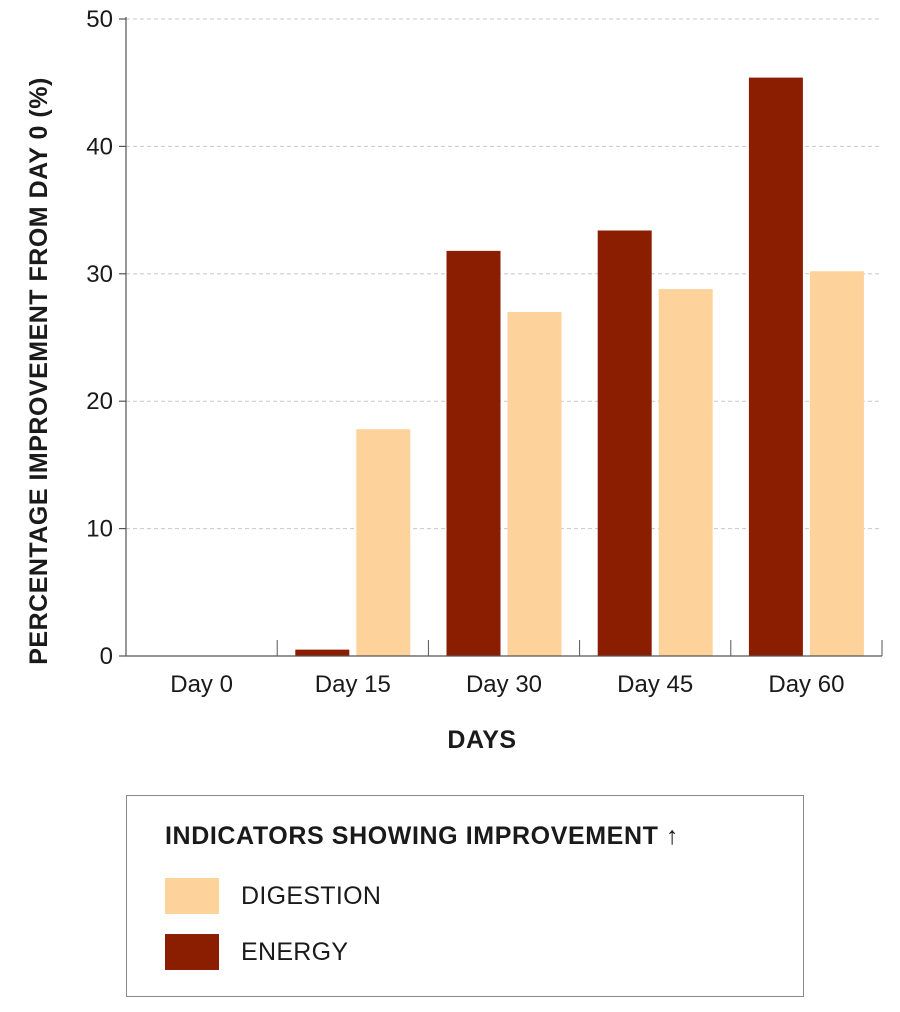 The image size is (900, 1012). I want to click on legend-swatch-digestion, so click(192, 896).